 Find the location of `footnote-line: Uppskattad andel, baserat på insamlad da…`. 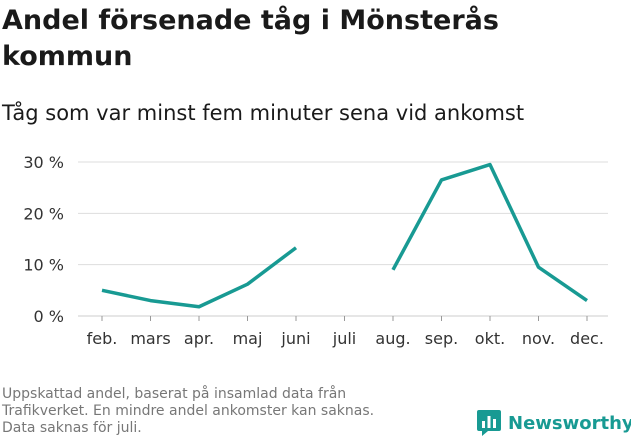

footnote-line: Uppskattad andel, baserat på insamlad da… is located at coordinates (174, 394).